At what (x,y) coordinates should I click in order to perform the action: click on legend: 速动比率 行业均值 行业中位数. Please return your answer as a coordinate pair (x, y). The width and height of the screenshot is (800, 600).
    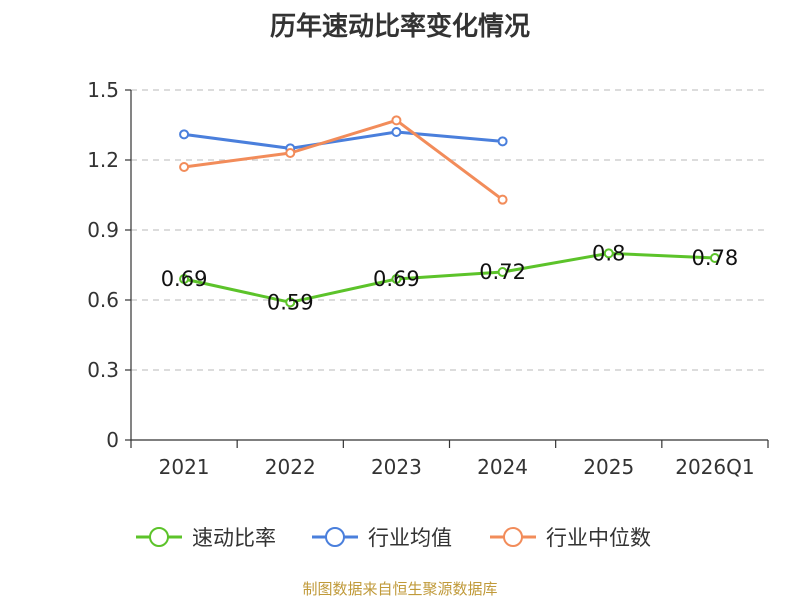
    Looking at the image, I should click on (393, 538).